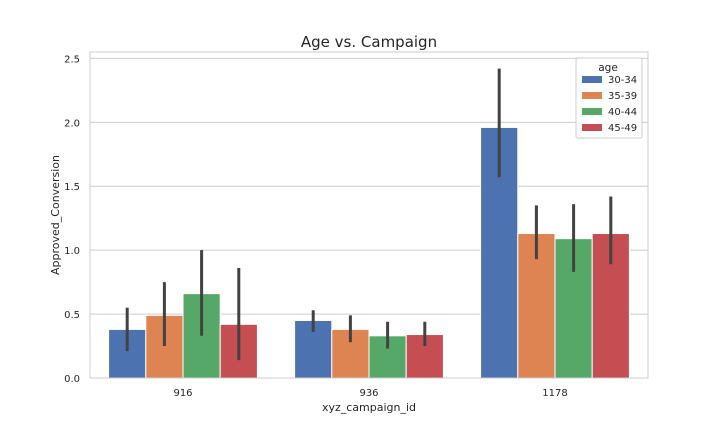 The height and width of the screenshot is (436, 720). I want to click on chart-title: Age vs. Campaign, so click(369, 42).